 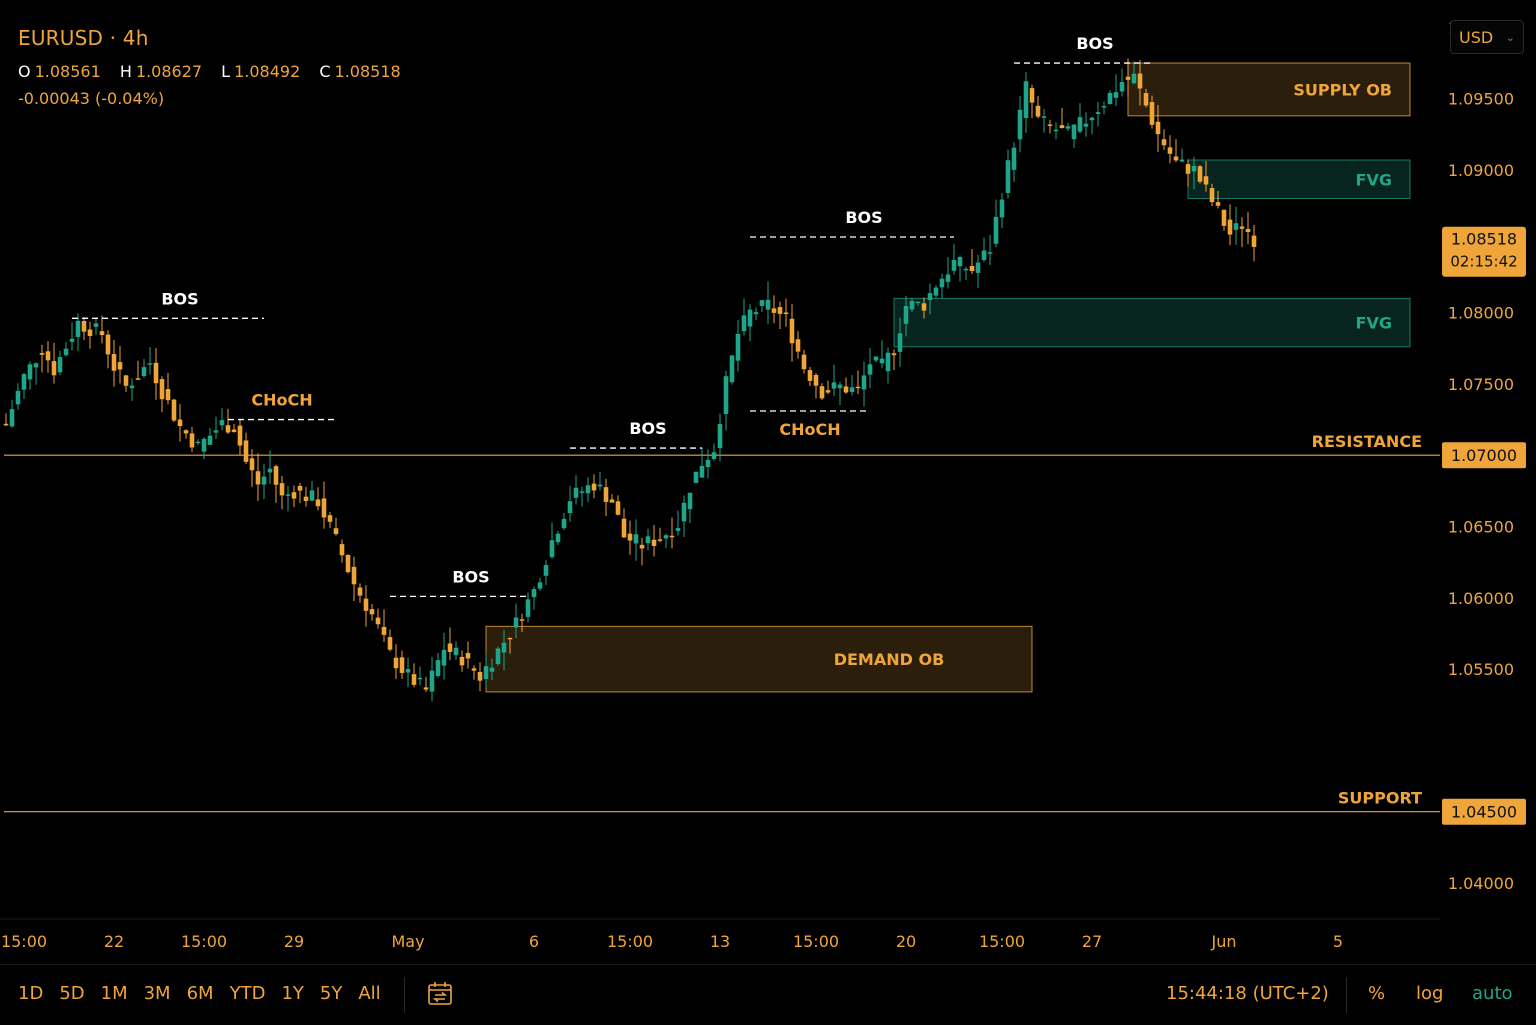 I want to click on range-1d-button: 1D, so click(x=31, y=993).